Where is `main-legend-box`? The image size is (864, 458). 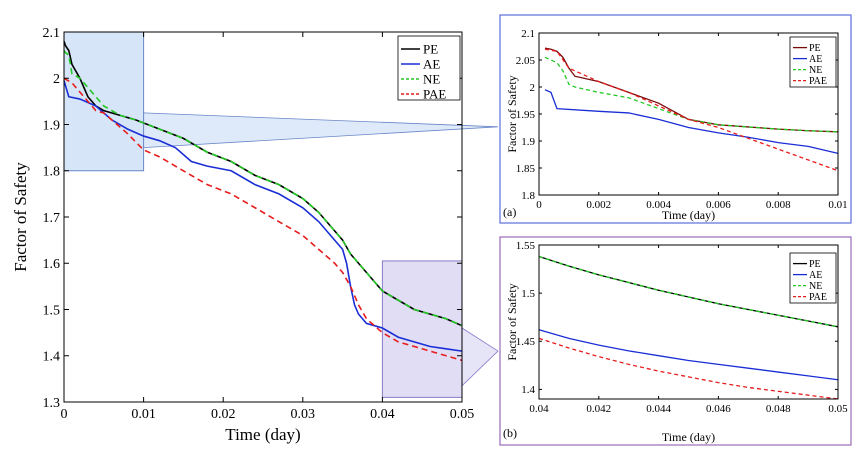 main-legend-box is located at coordinates (429, 68).